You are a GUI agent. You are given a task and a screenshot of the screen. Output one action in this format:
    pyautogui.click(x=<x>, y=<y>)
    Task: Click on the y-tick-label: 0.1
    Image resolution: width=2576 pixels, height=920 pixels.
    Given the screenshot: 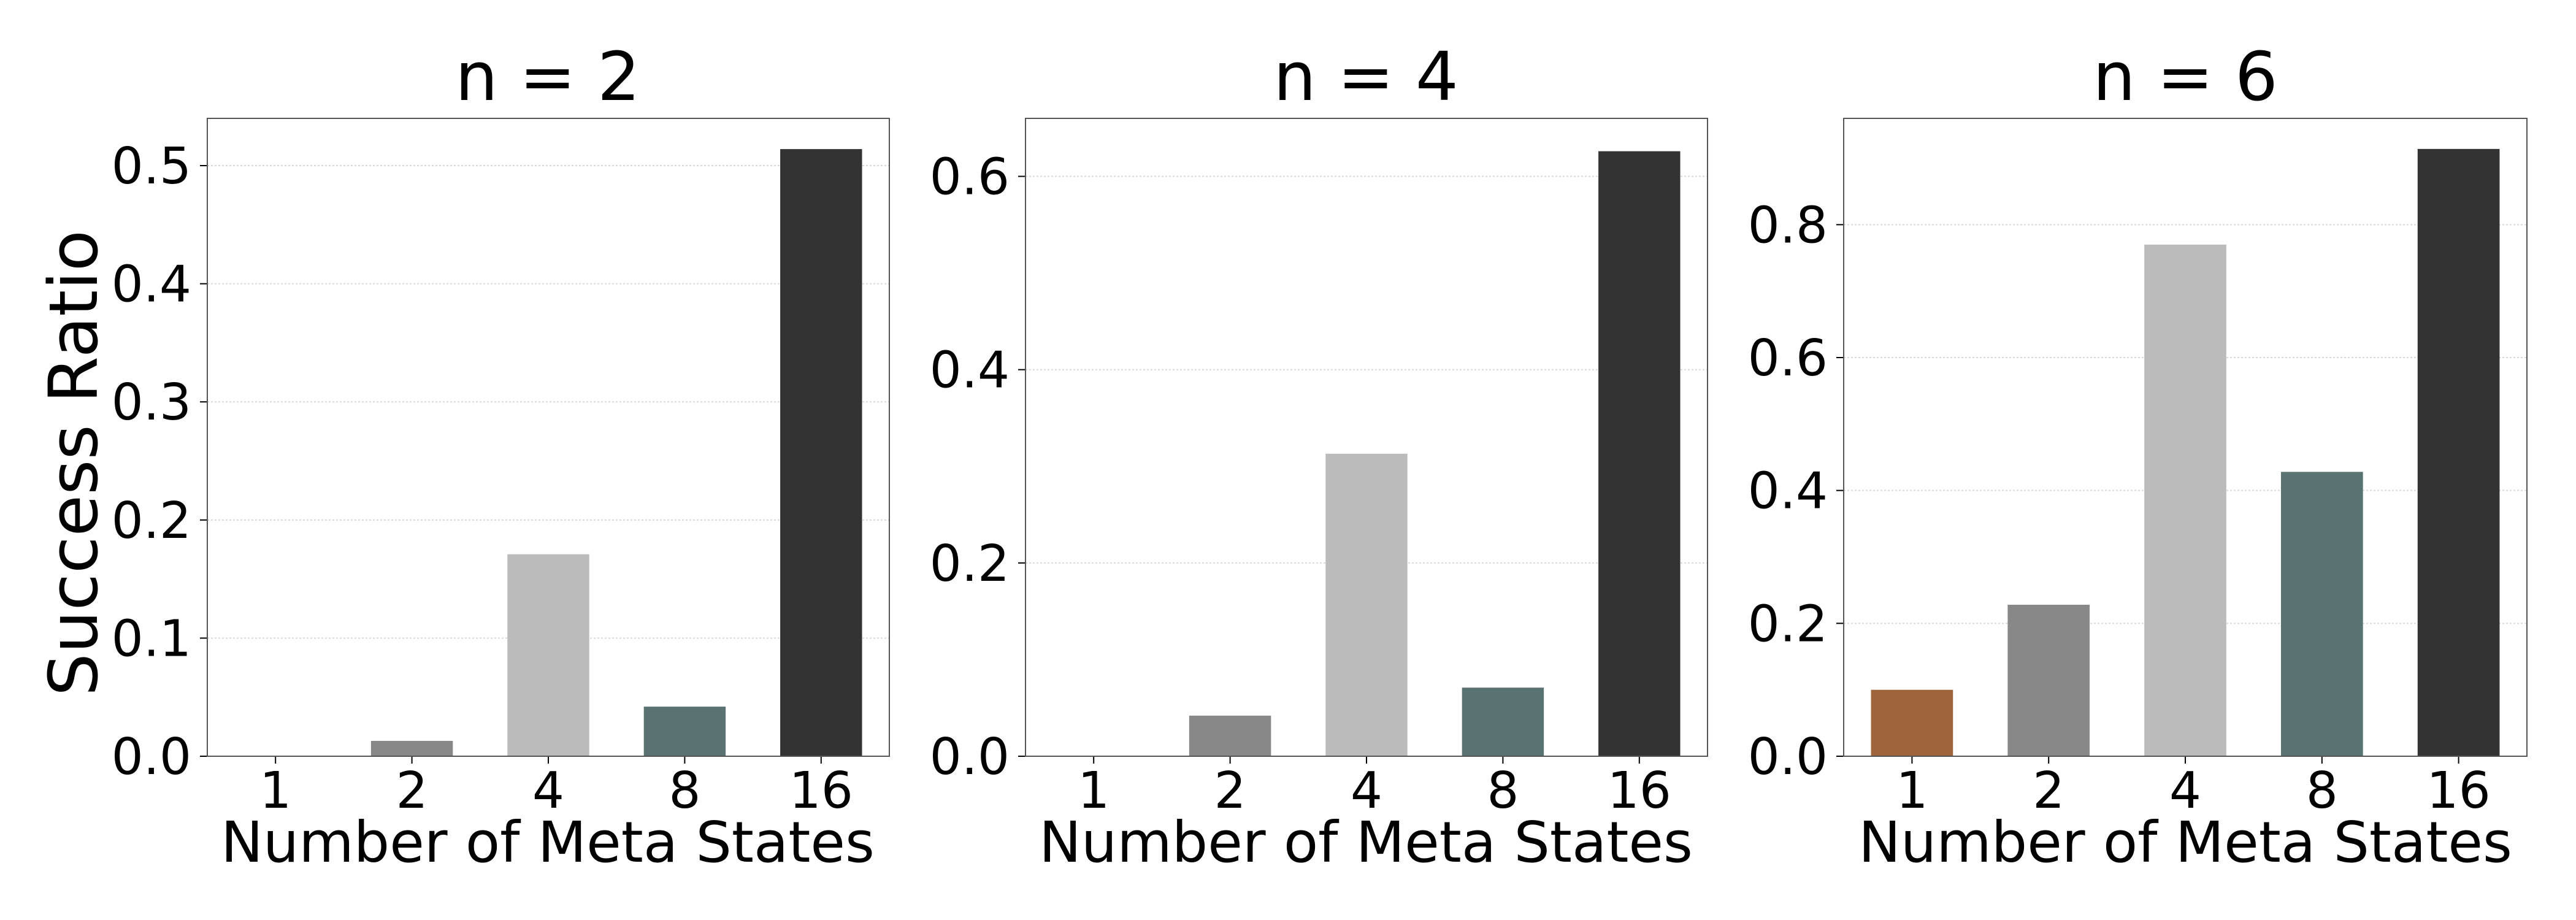 What is the action you would take?
    pyautogui.click(x=151, y=639)
    